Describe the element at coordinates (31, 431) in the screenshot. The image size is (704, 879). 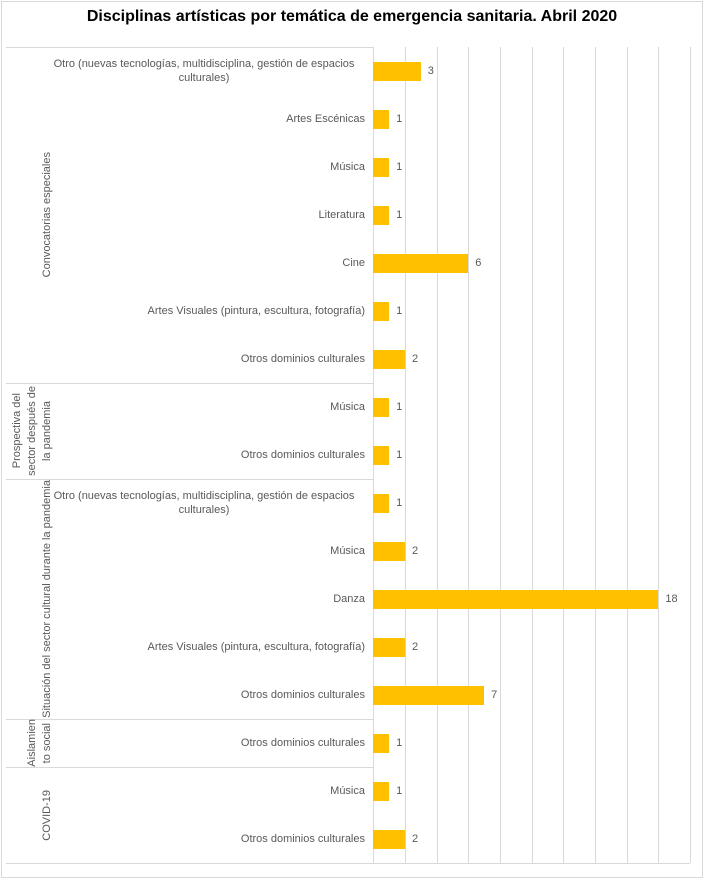
I see `group-label-line: sector después de` at that location.